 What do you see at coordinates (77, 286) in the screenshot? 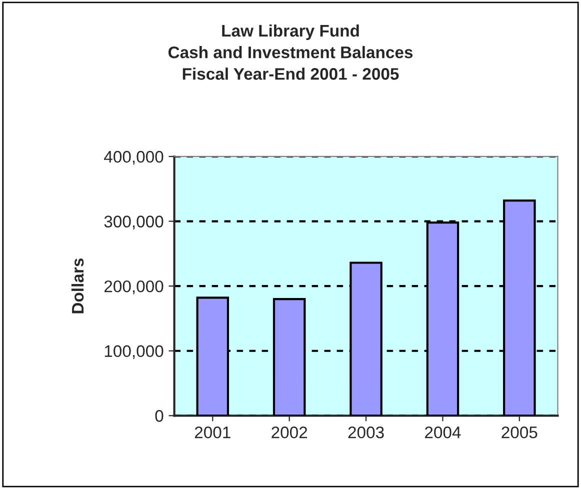
I see `y-axis-title: Dollars` at bounding box center [77, 286].